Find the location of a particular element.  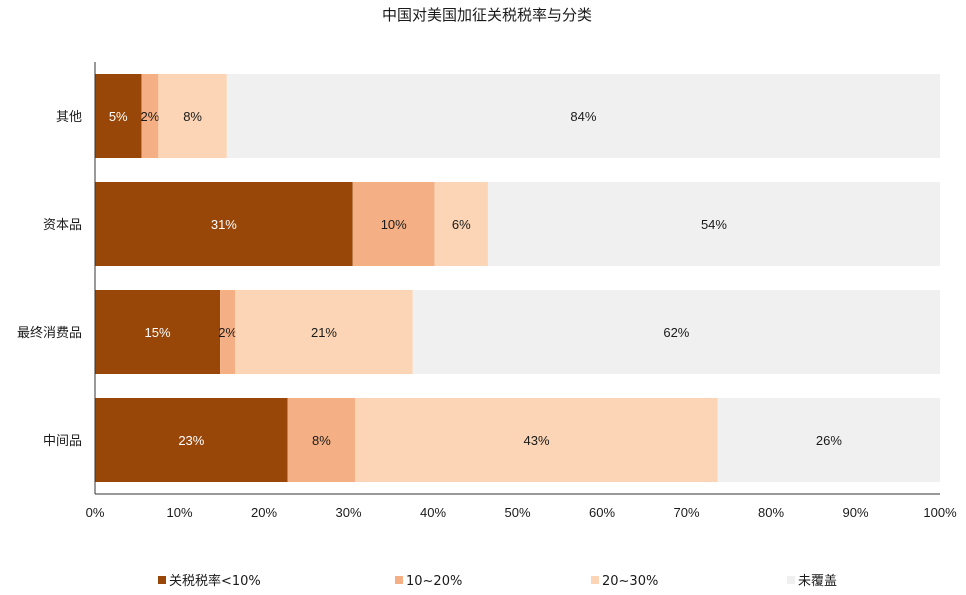

chart-title: 中国对美国加征关税税率与分类 is located at coordinates (487, 15).